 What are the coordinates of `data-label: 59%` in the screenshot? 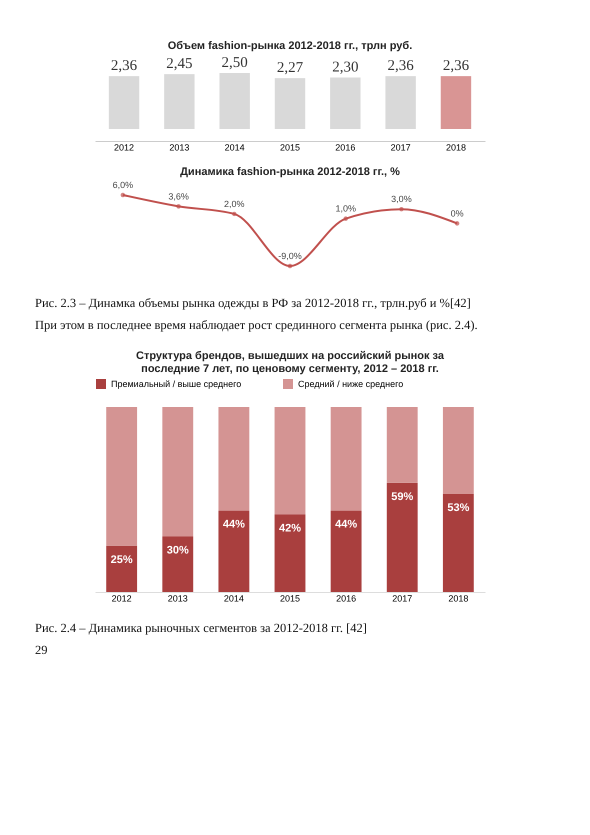 It's located at (402, 496).